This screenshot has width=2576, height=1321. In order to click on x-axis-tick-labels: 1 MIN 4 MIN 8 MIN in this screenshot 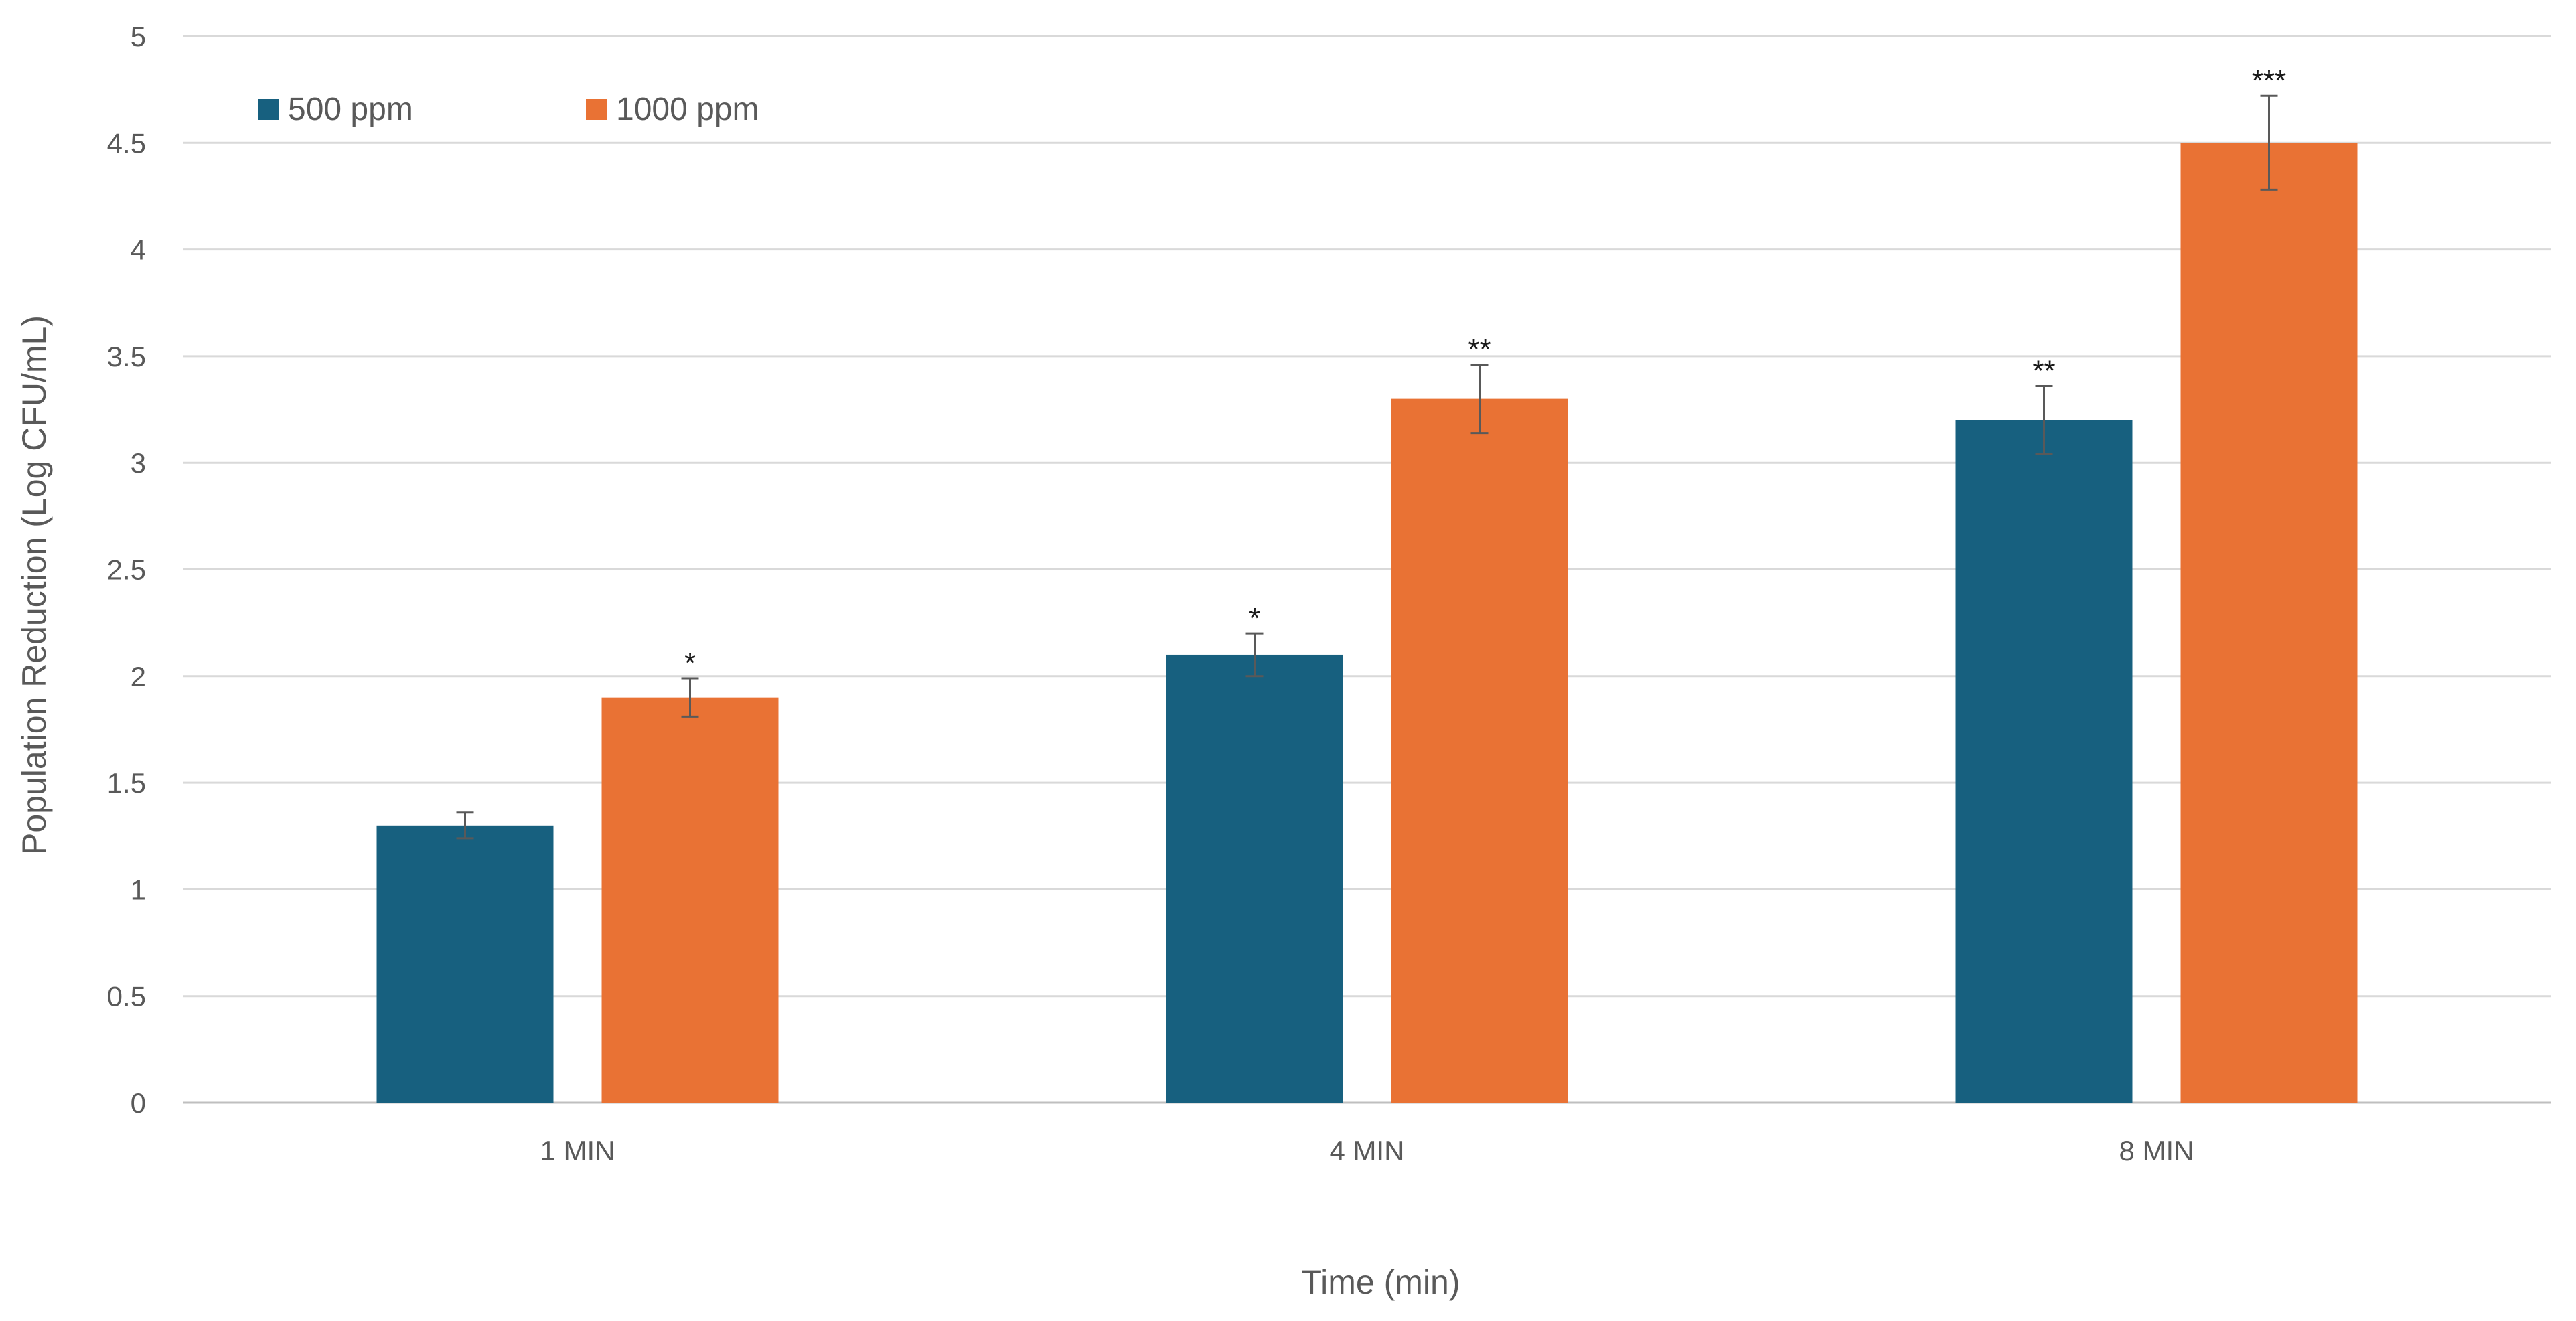, I will do `click(1367, 1150)`.